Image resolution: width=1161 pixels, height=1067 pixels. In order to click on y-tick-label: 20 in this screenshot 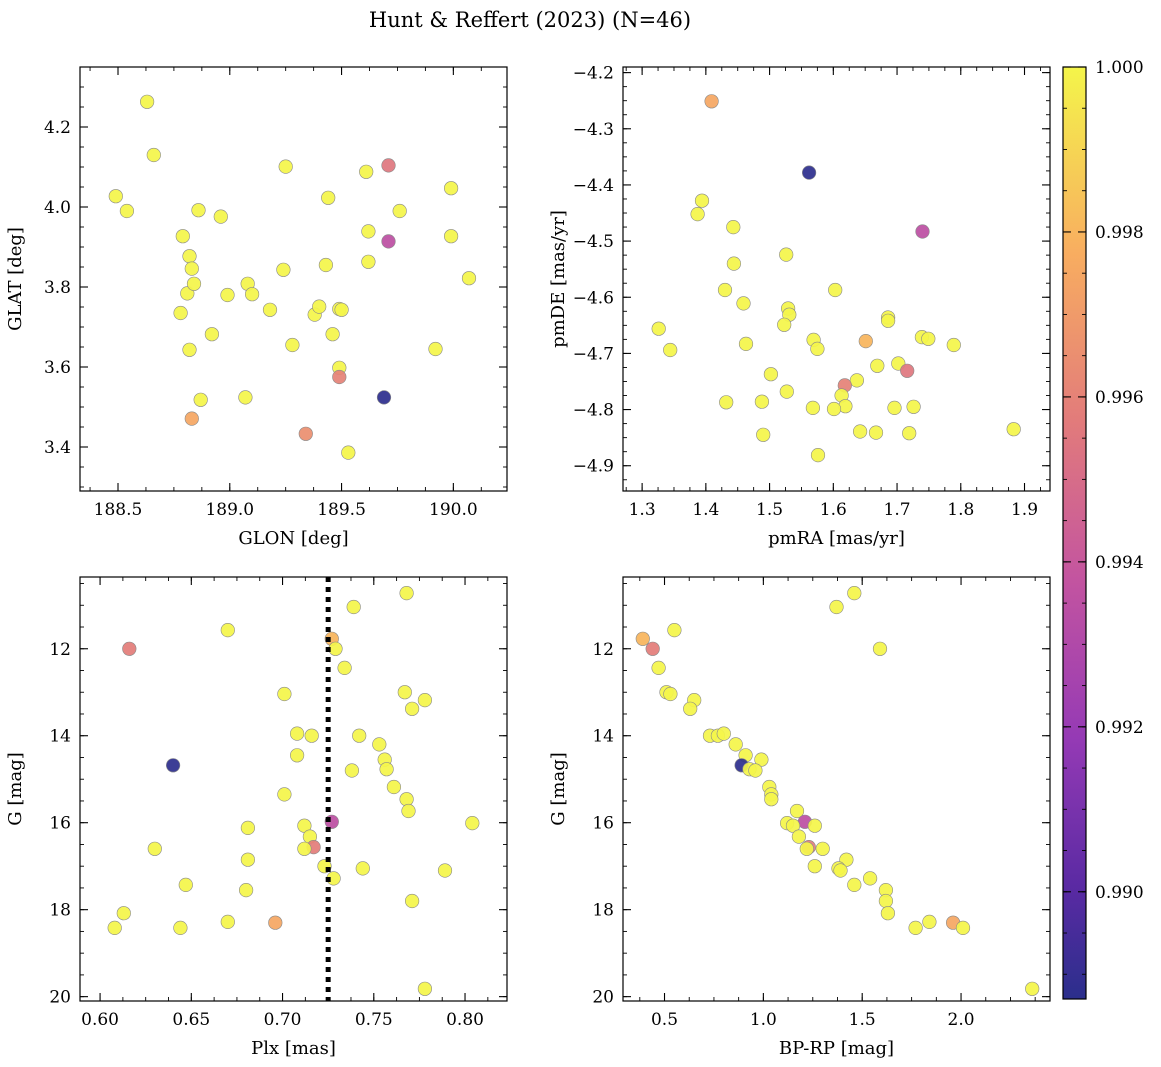, I will do `click(603, 998)`.